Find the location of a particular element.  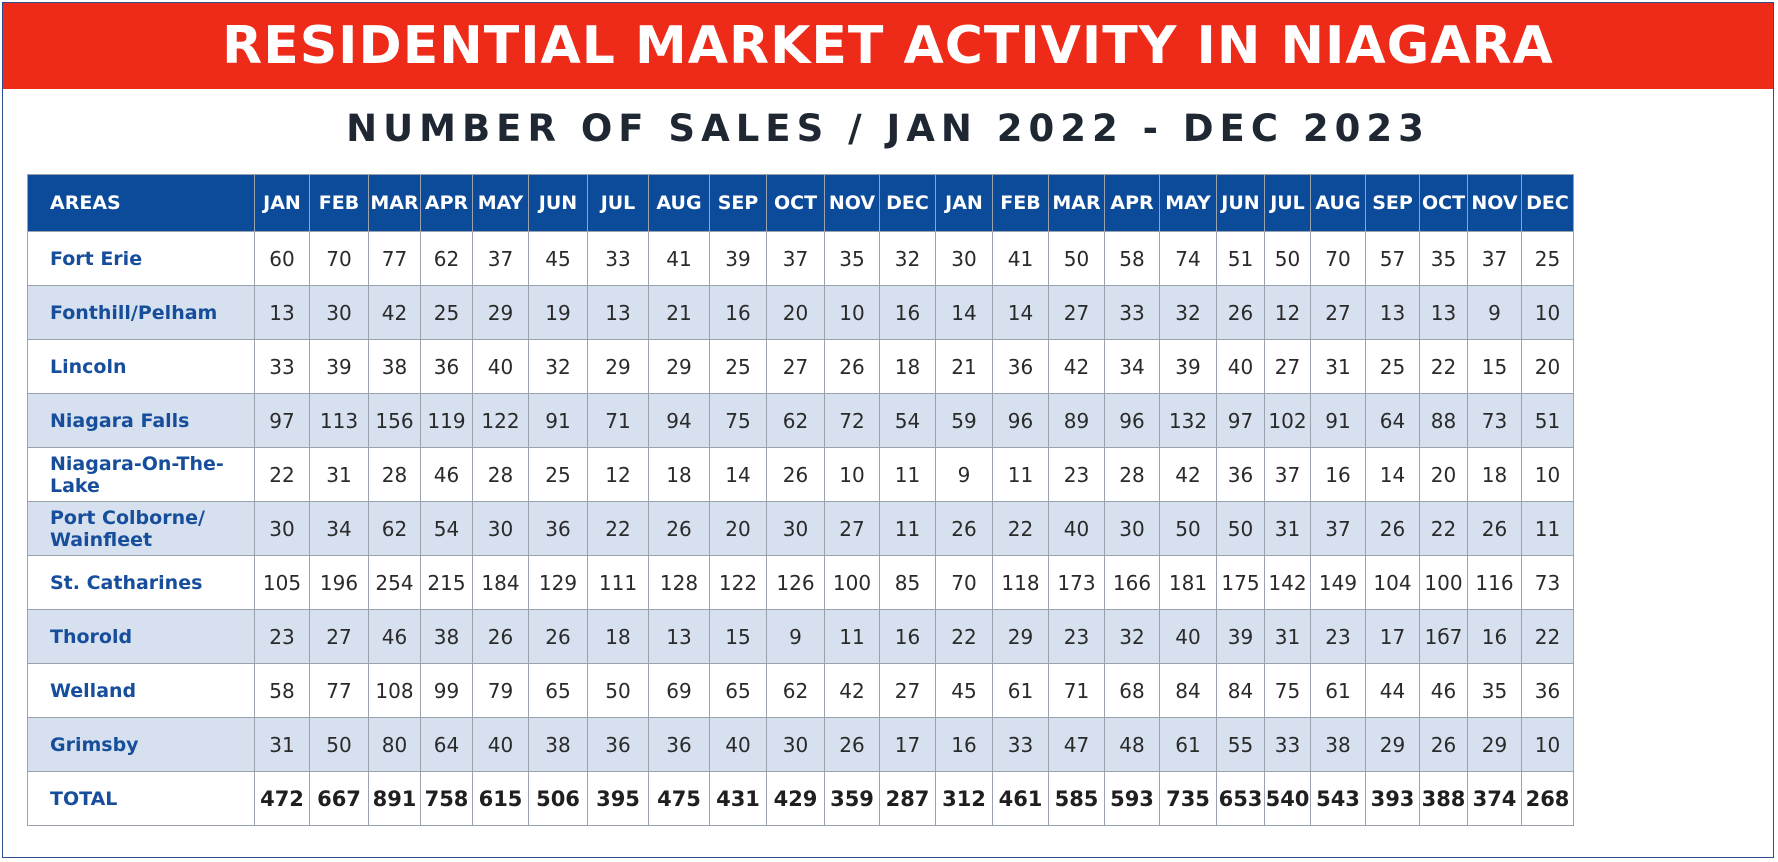

sales-cell: 735 is located at coordinates (1188, 798).